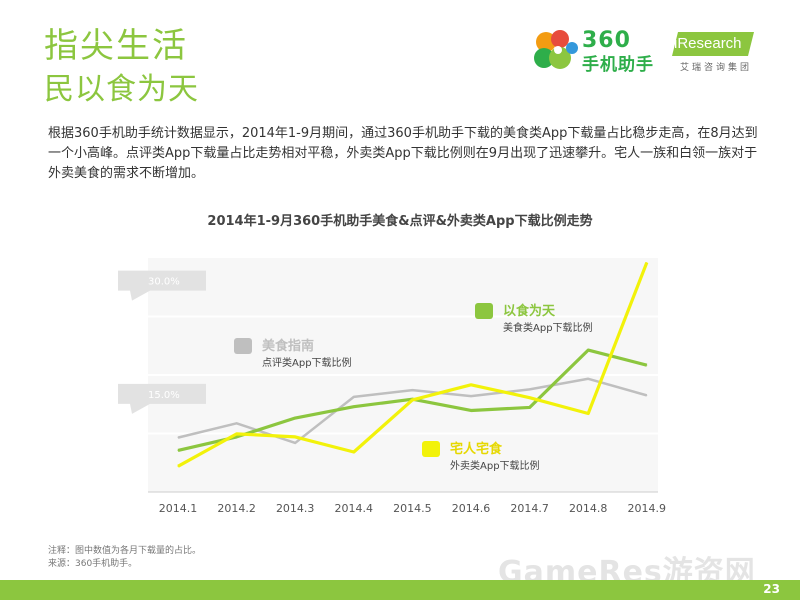 Image resolution: width=800 pixels, height=600 pixels. Describe the element at coordinates (288, 346) in the screenshot. I see `legend-name: 美食指南` at that location.